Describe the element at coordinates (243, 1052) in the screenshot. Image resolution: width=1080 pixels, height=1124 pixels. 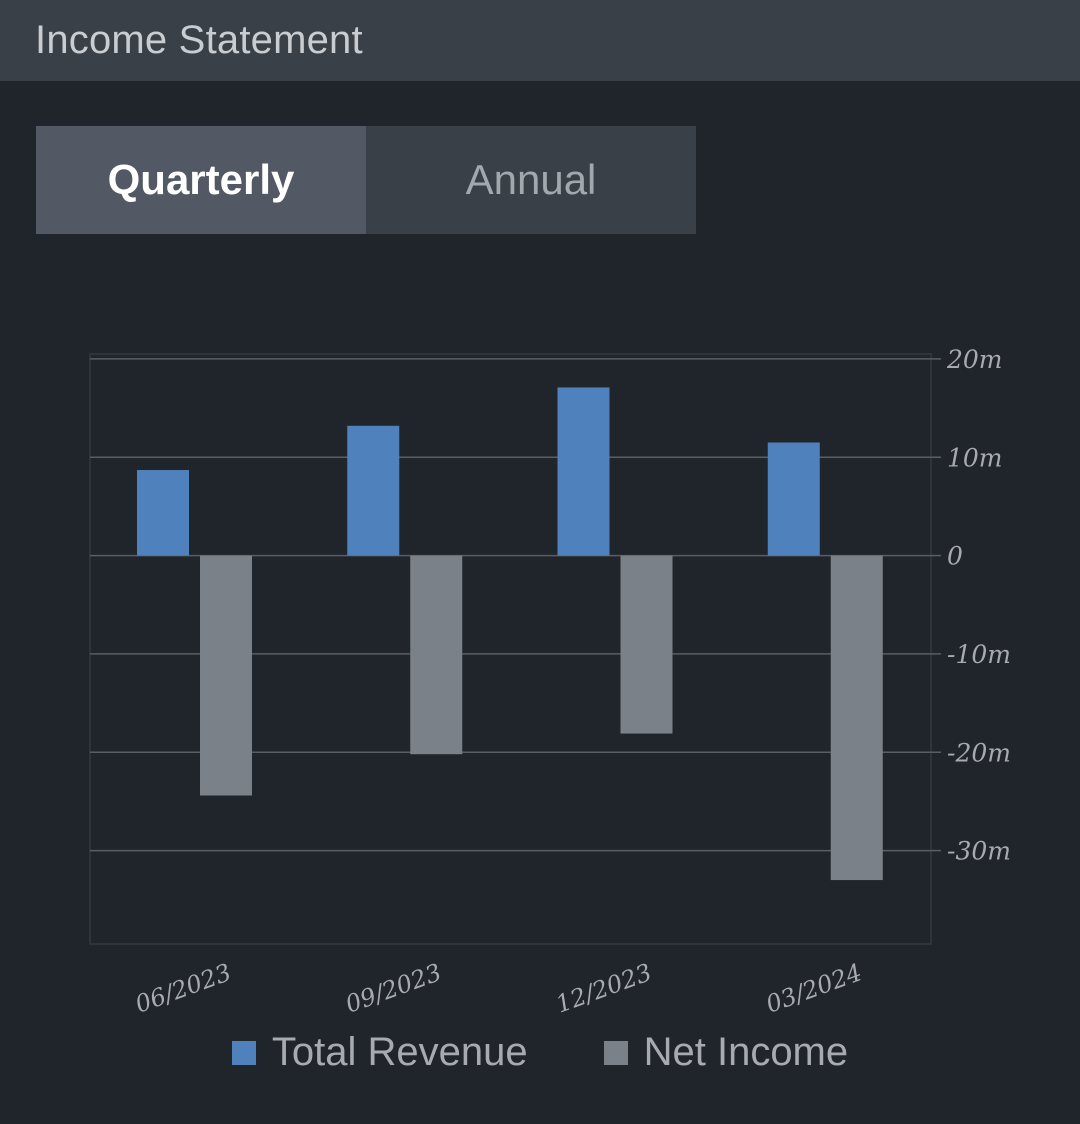
I see `legend-swatch-revenue` at that location.